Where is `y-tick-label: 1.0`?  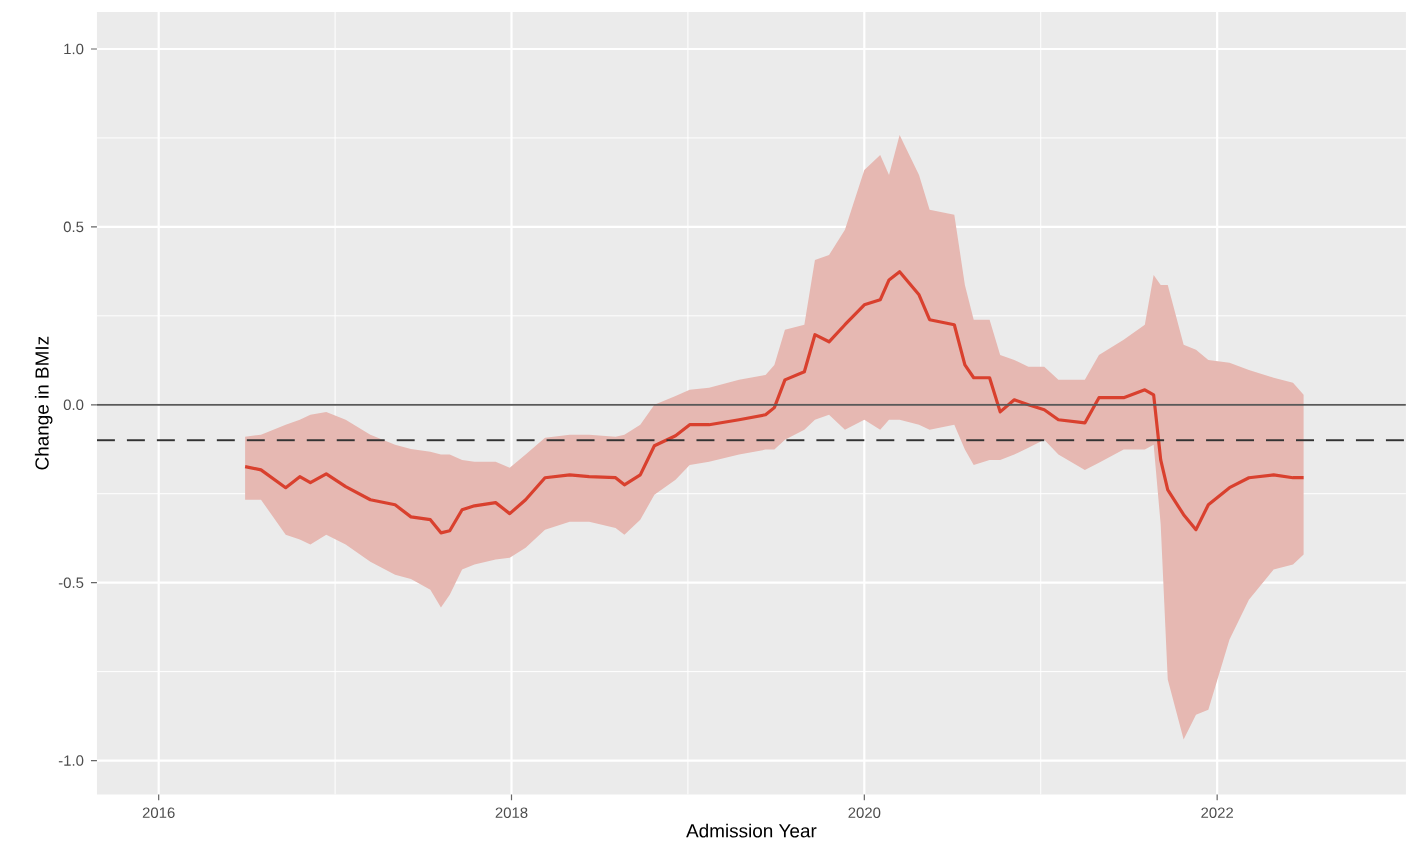 y-tick-label: 1.0 is located at coordinates (74, 49).